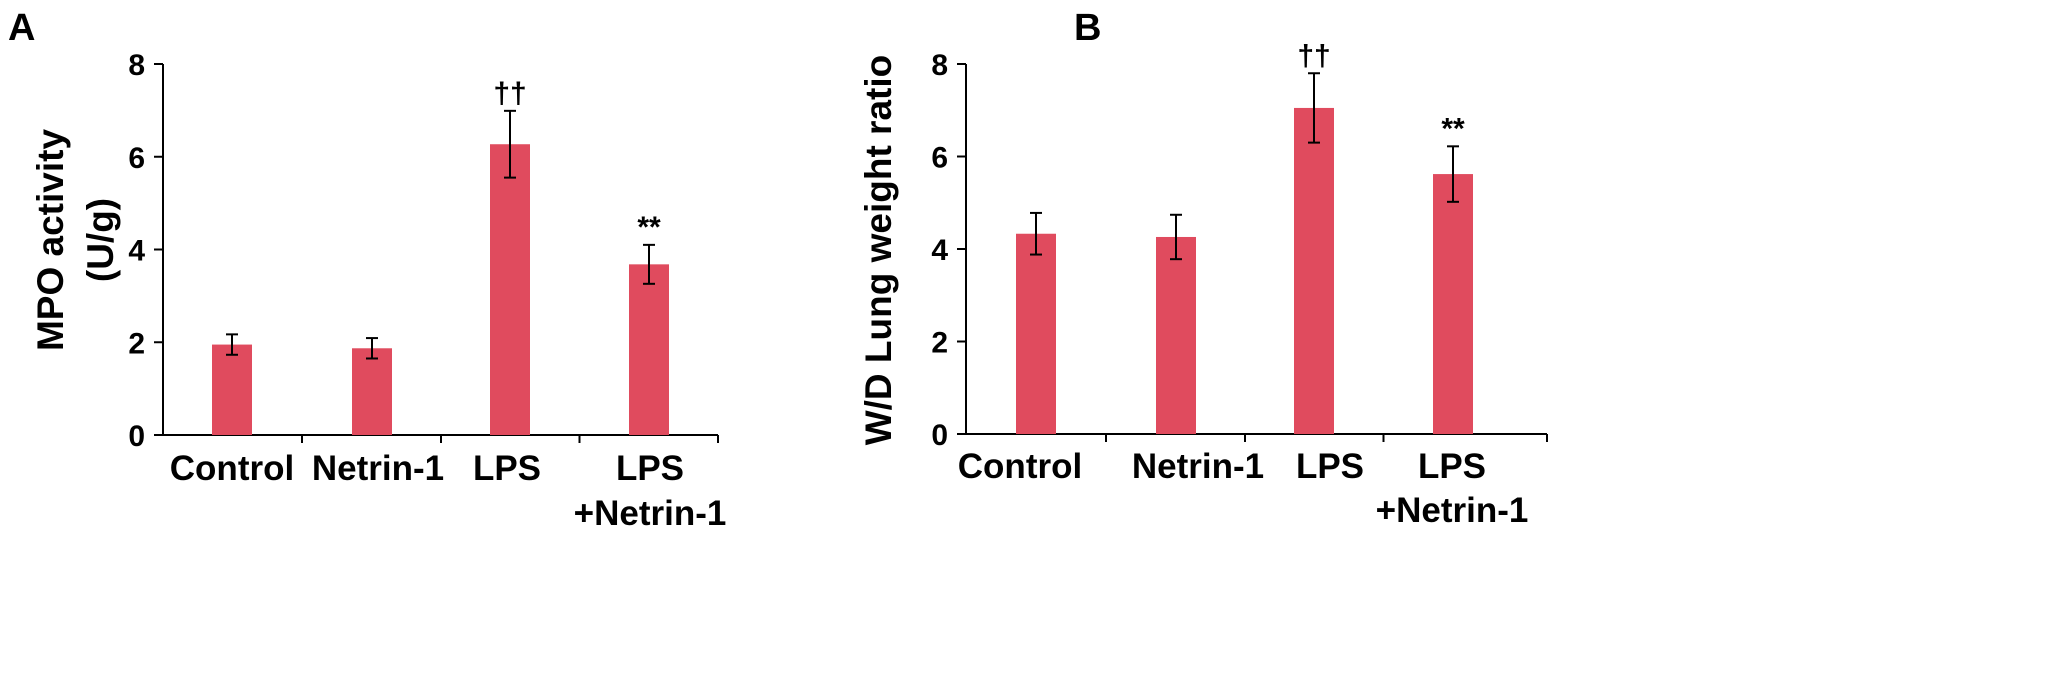 This screenshot has width=2050, height=694. What do you see at coordinates (21, 28) in the screenshot?
I see `panel-label-a: A` at bounding box center [21, 28].